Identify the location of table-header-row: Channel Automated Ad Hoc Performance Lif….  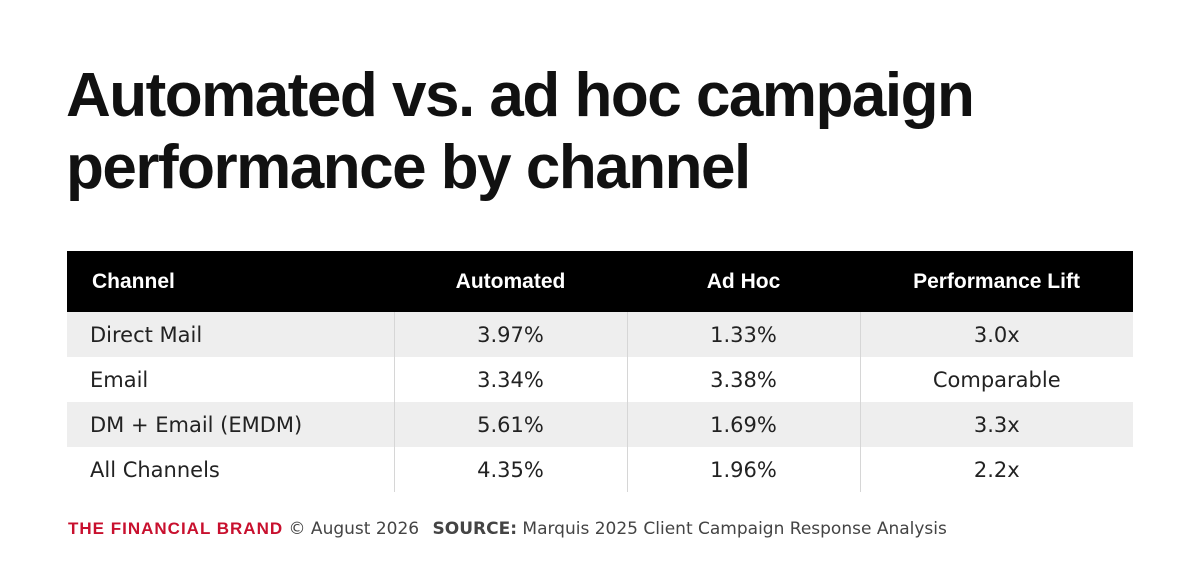
(600, 281).